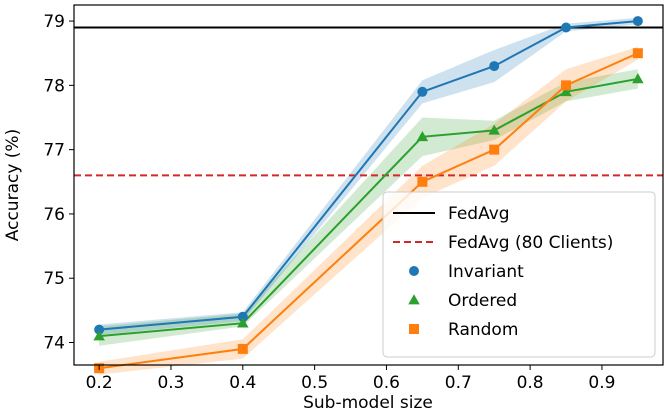 The width and height of the screenshot is (664, 415). Describe the element at coordinates (530, 383) in the screenshot. I see `x-tick-label: 0.8` at that location.